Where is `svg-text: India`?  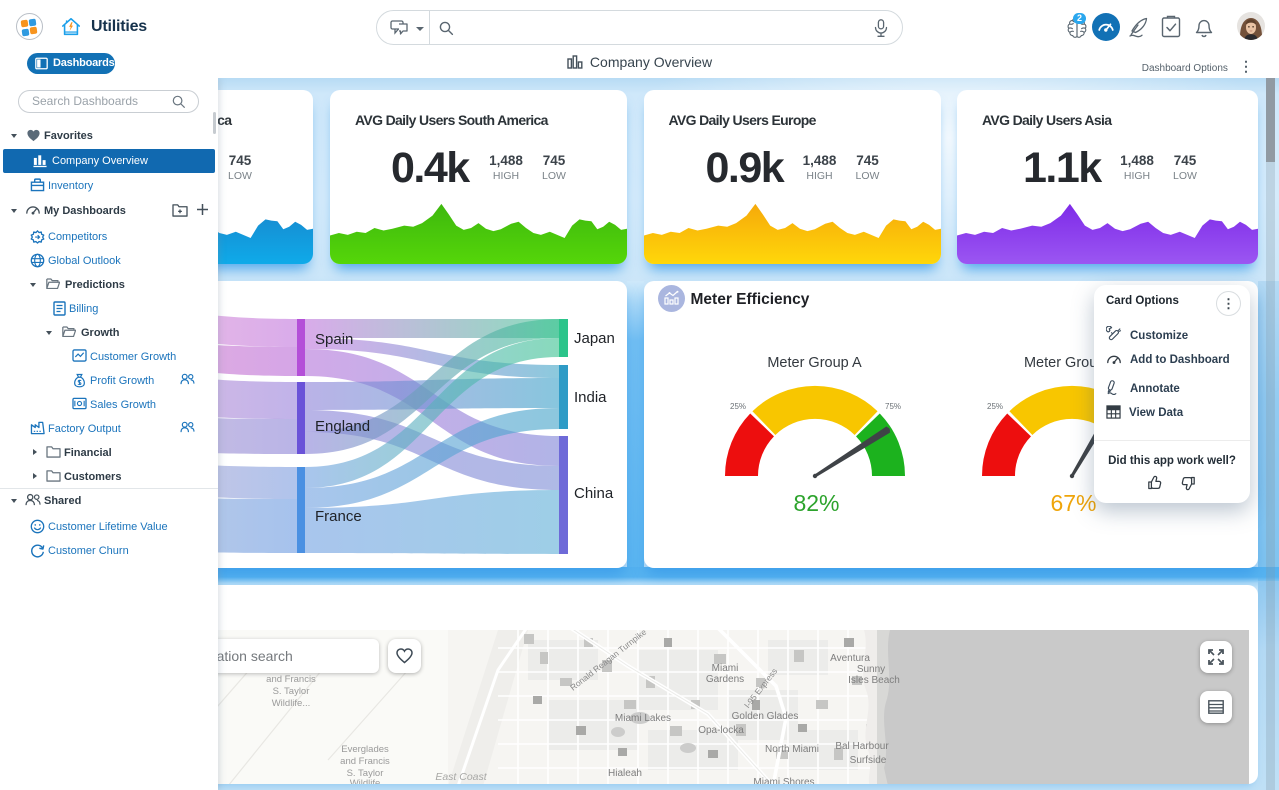
svg-text: India is located at coordinates (590, 397).